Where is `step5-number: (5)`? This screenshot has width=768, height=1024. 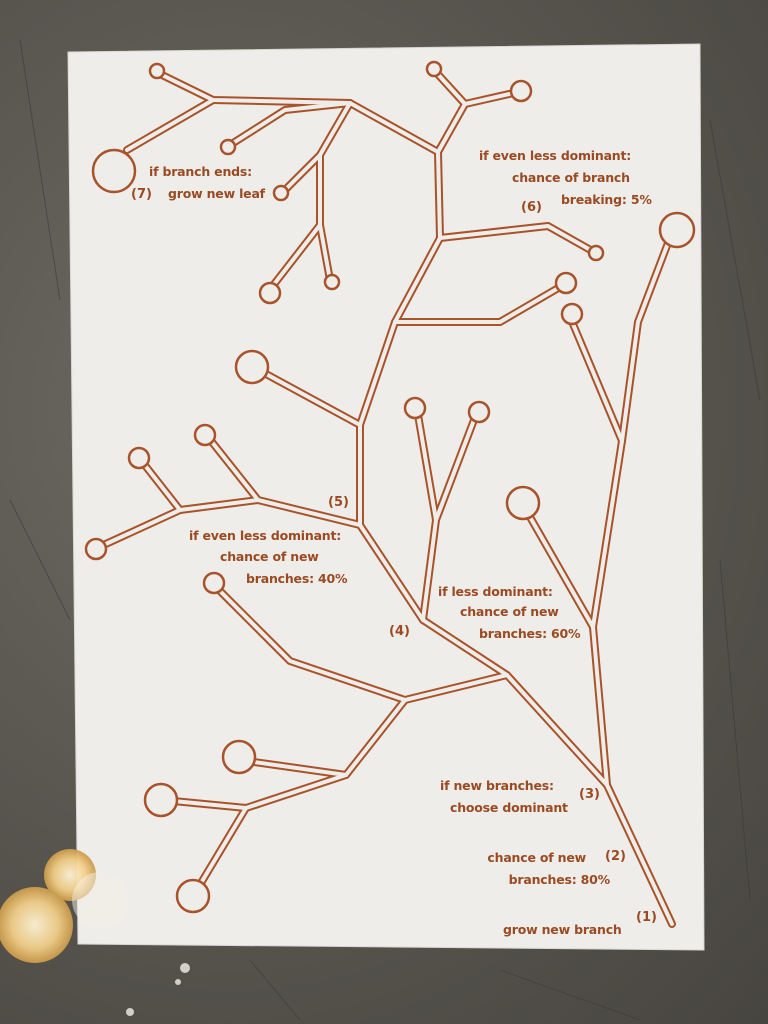
step5-number: (5) is located at coordinates (338, 502).